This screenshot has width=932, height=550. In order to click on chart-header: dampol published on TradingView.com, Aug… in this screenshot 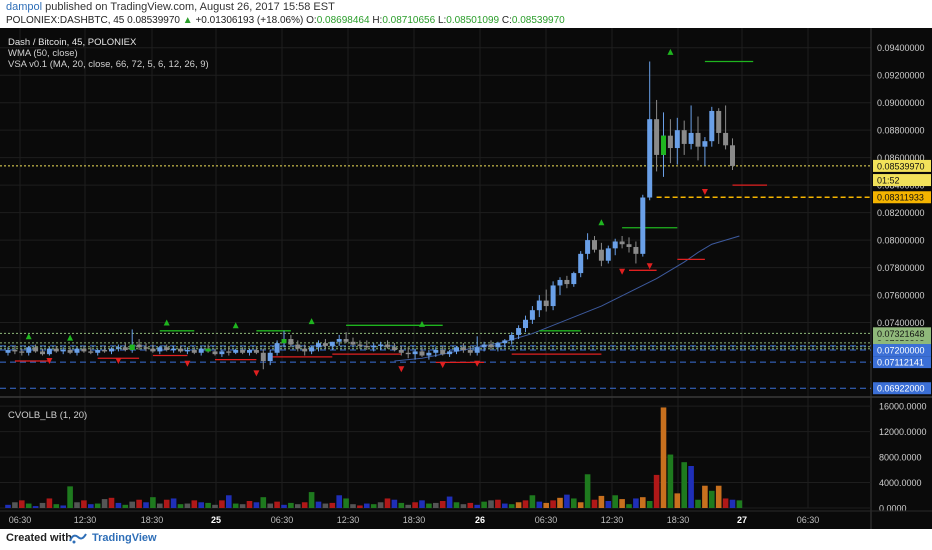, I will do `click(466, 14)`.